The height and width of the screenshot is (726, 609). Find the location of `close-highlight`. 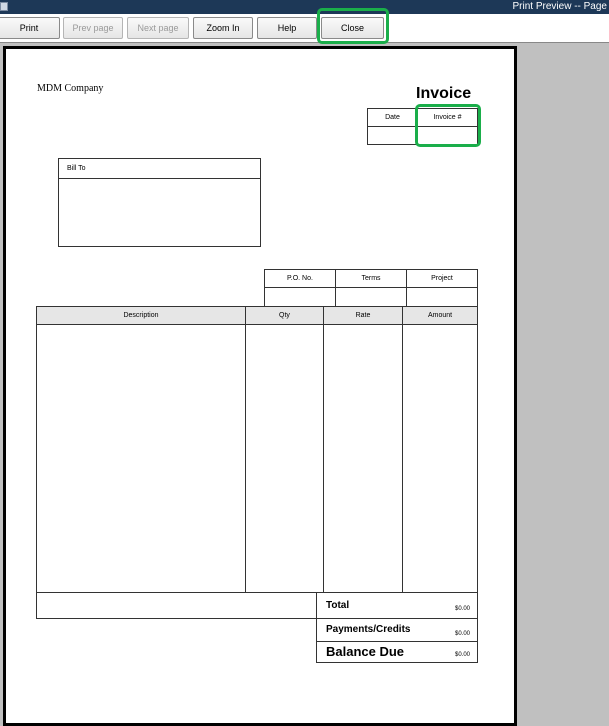

close-highlight is located at coordinates (353, 26).